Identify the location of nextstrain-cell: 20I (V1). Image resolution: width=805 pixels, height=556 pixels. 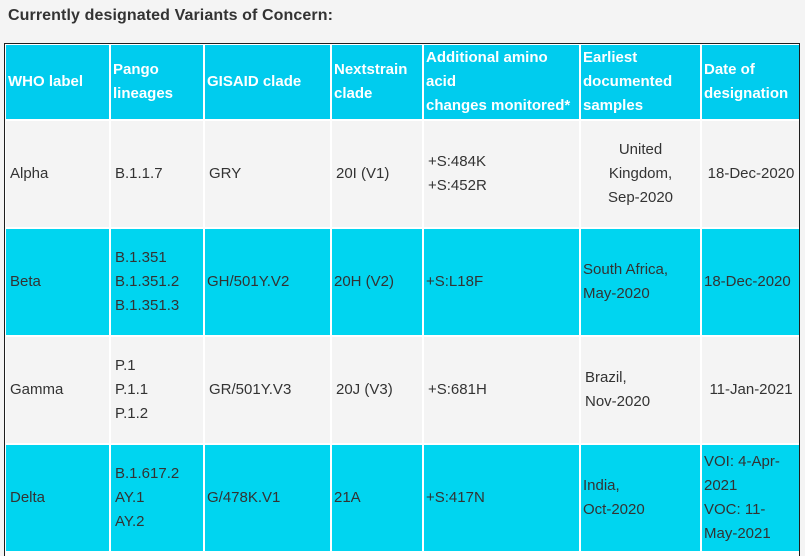
(377, 174).